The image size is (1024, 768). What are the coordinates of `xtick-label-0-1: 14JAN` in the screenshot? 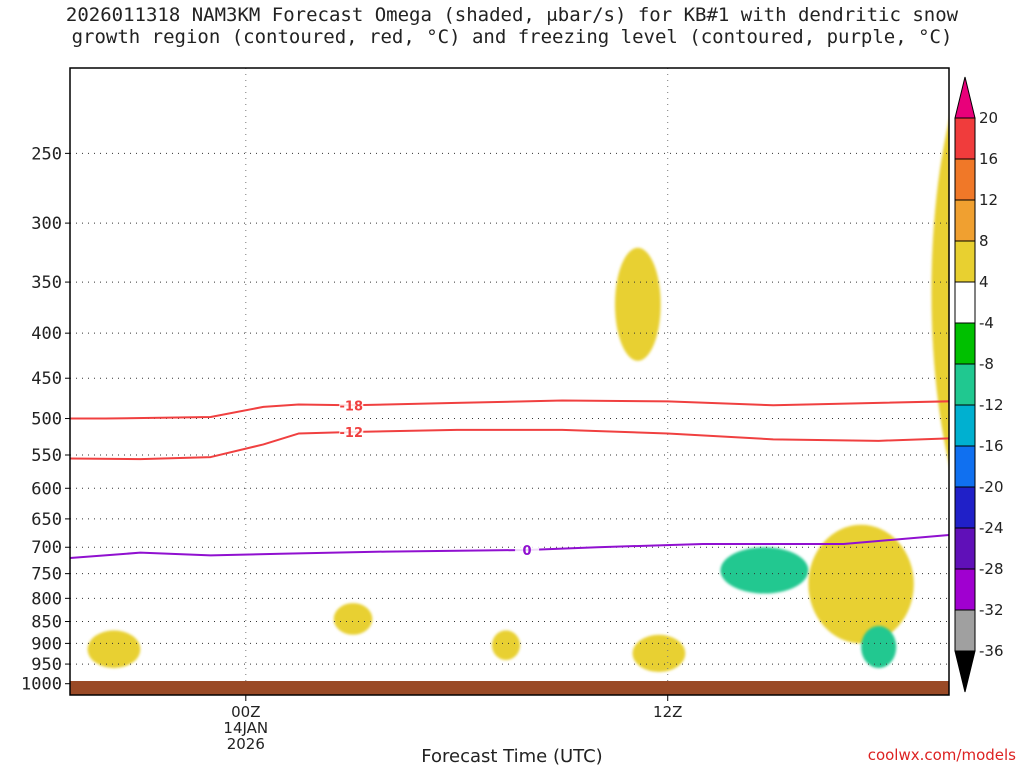 It's located at (245, 728).